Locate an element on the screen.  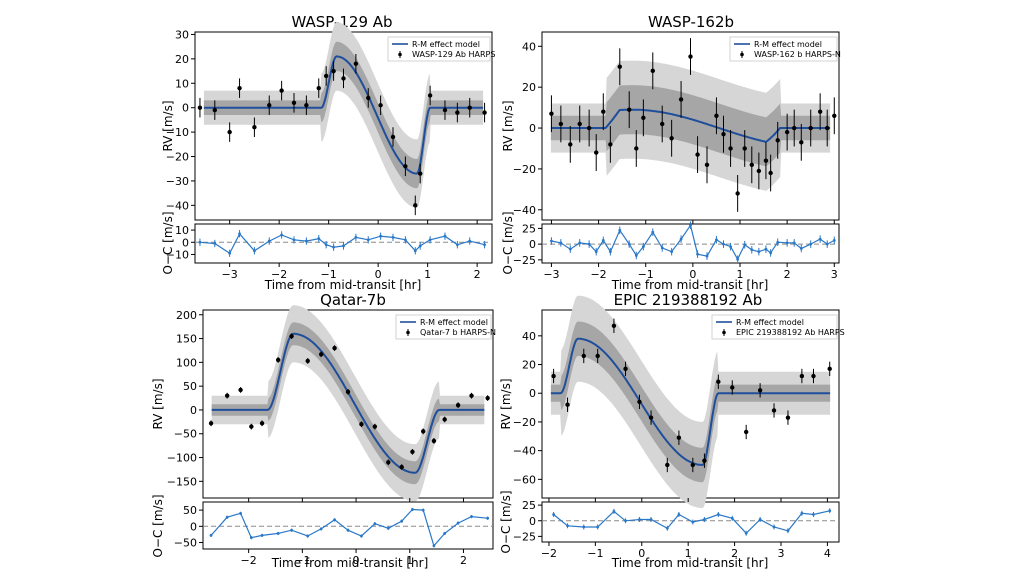
y-tick-layer: 200 150 100 50 0 −50 −100 −150 50 0 −50 is located at coordinates (185, 429).